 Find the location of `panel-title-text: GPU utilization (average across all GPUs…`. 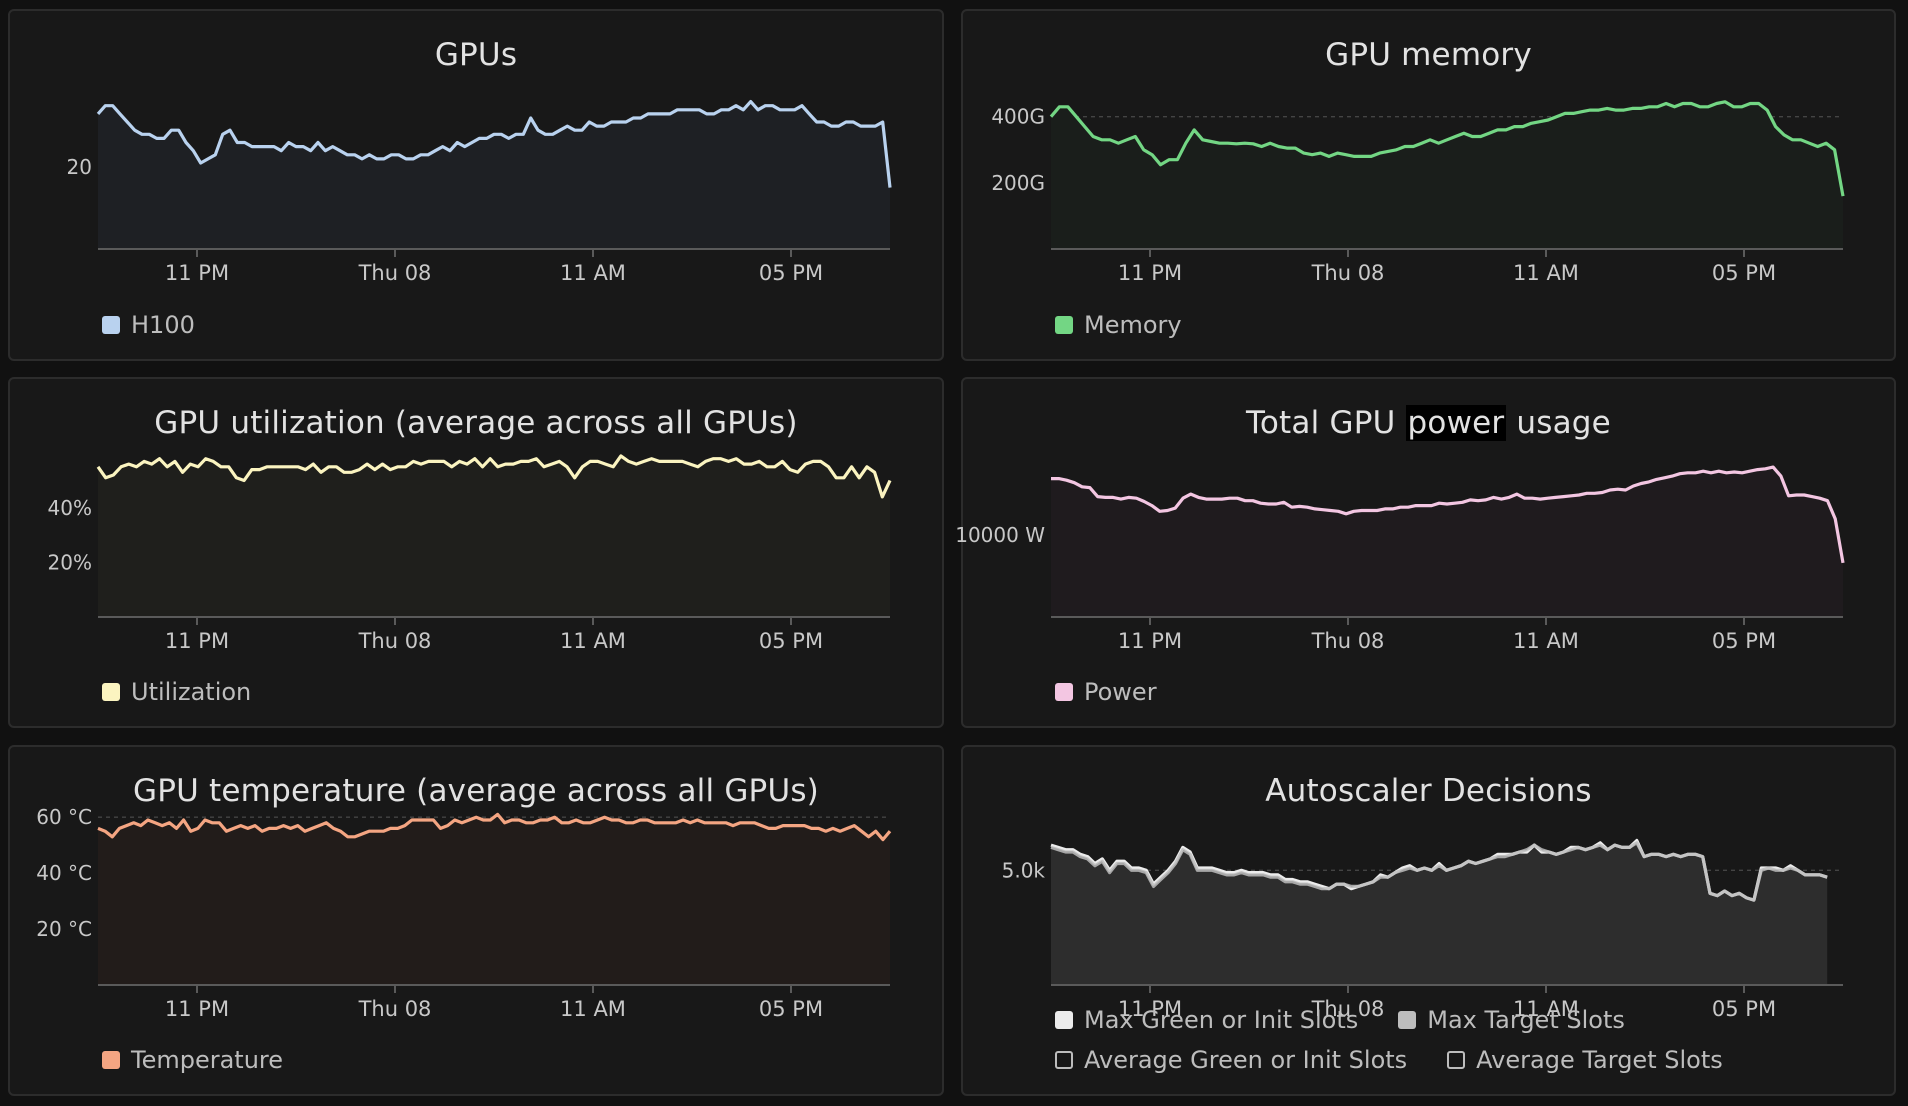

panel-title-text: GPU utilization (average across all GPUs… is located at coordinates (476, 423).